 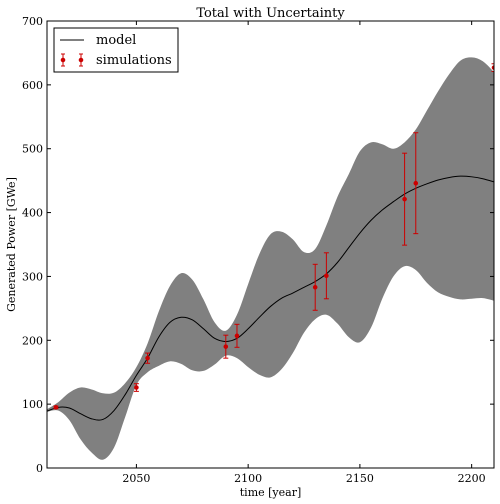 I want to click on x-axis-label: time [year], so click(x=271, y=492).